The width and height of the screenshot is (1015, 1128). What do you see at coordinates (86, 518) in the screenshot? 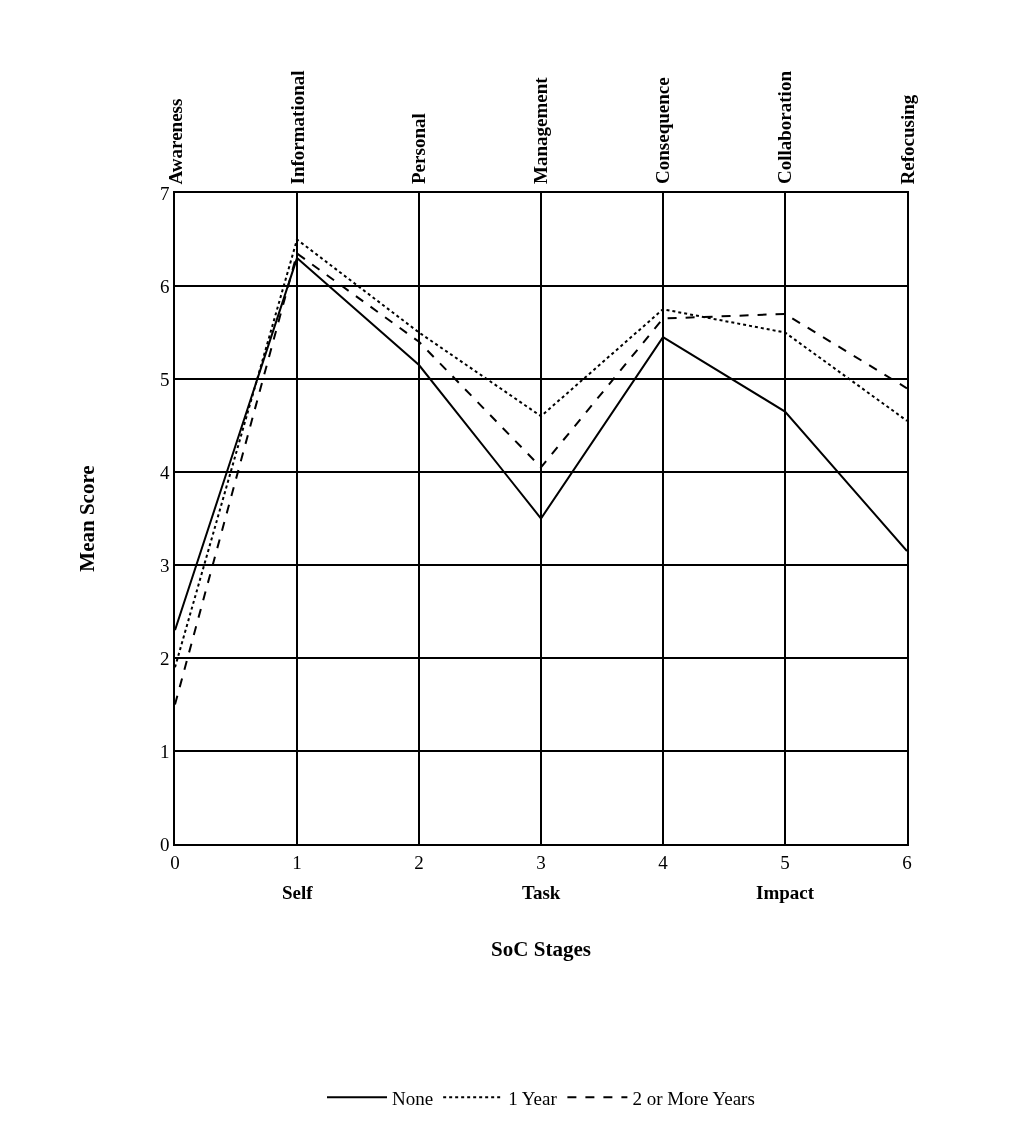
I see `y-axis-title: Mean Score` at bounding box center [86, 518].